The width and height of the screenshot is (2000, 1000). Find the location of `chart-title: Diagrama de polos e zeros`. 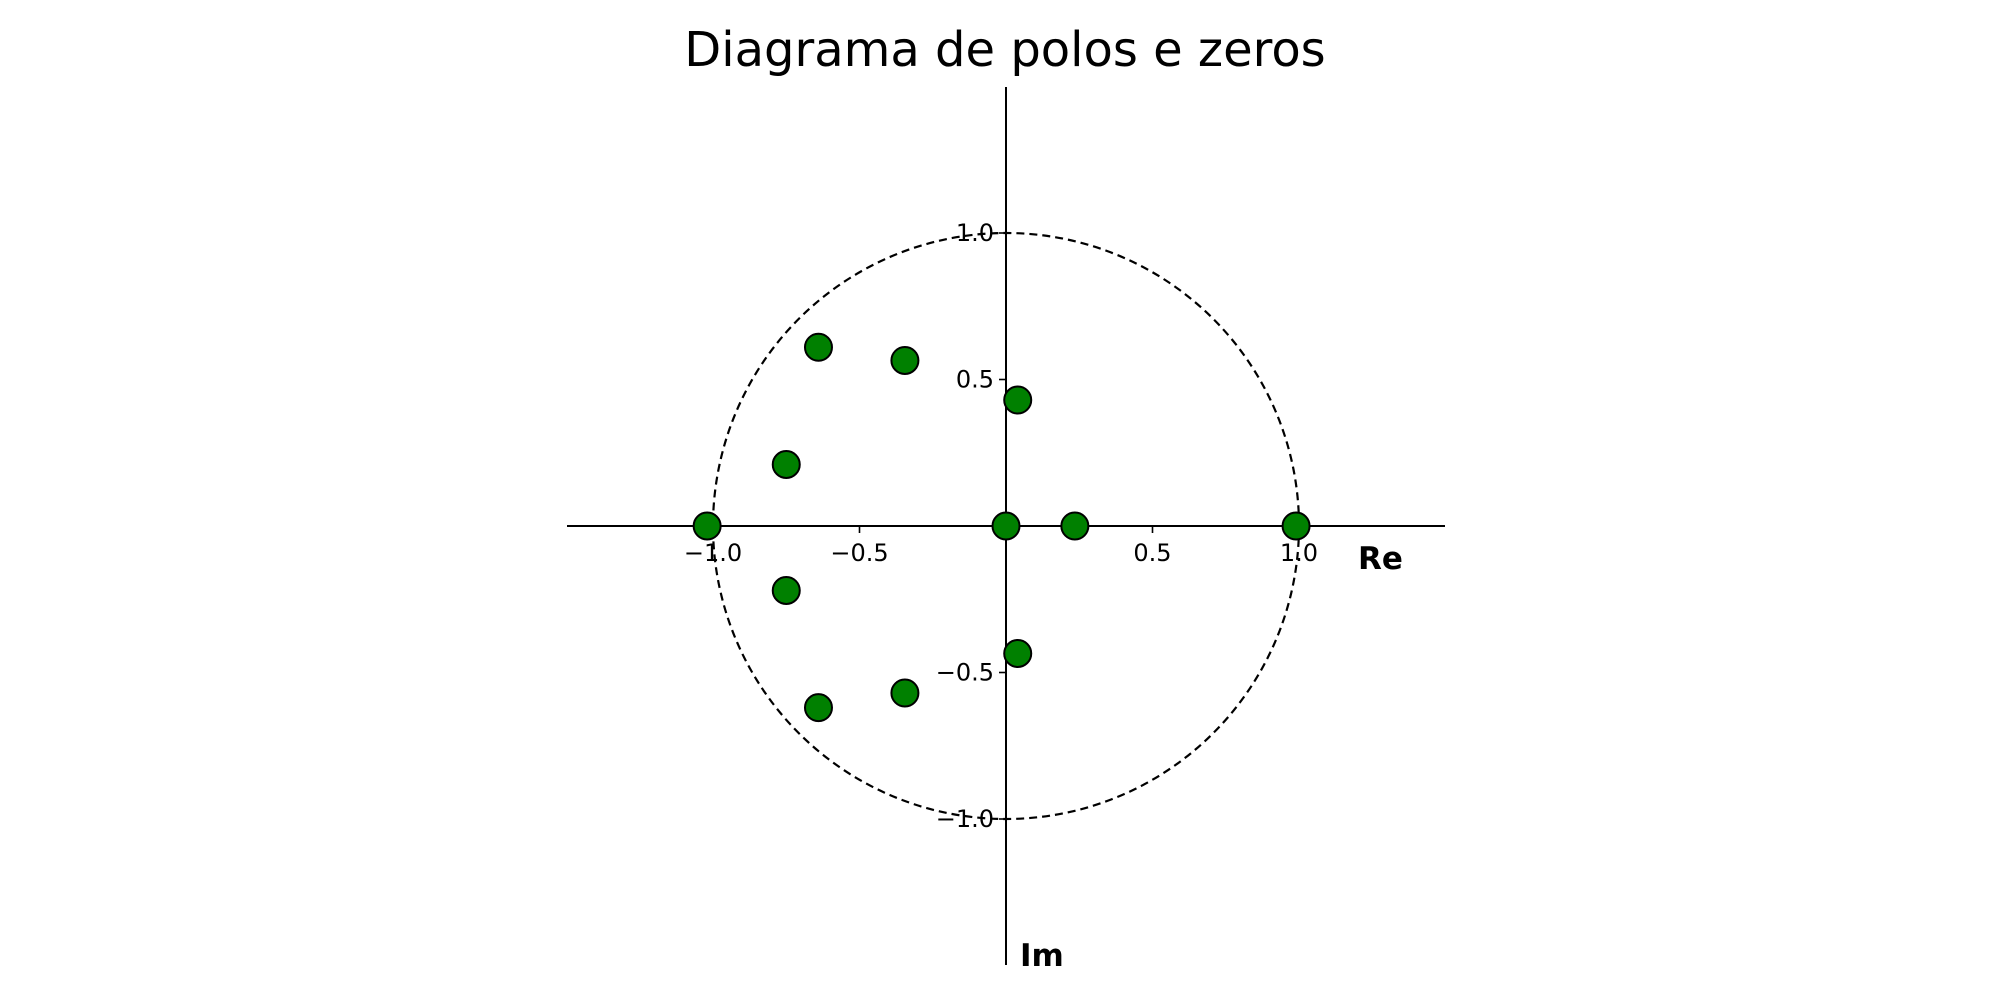

chart-title: Diagrama de polos e zeros is located at coordinates (1004, 50).